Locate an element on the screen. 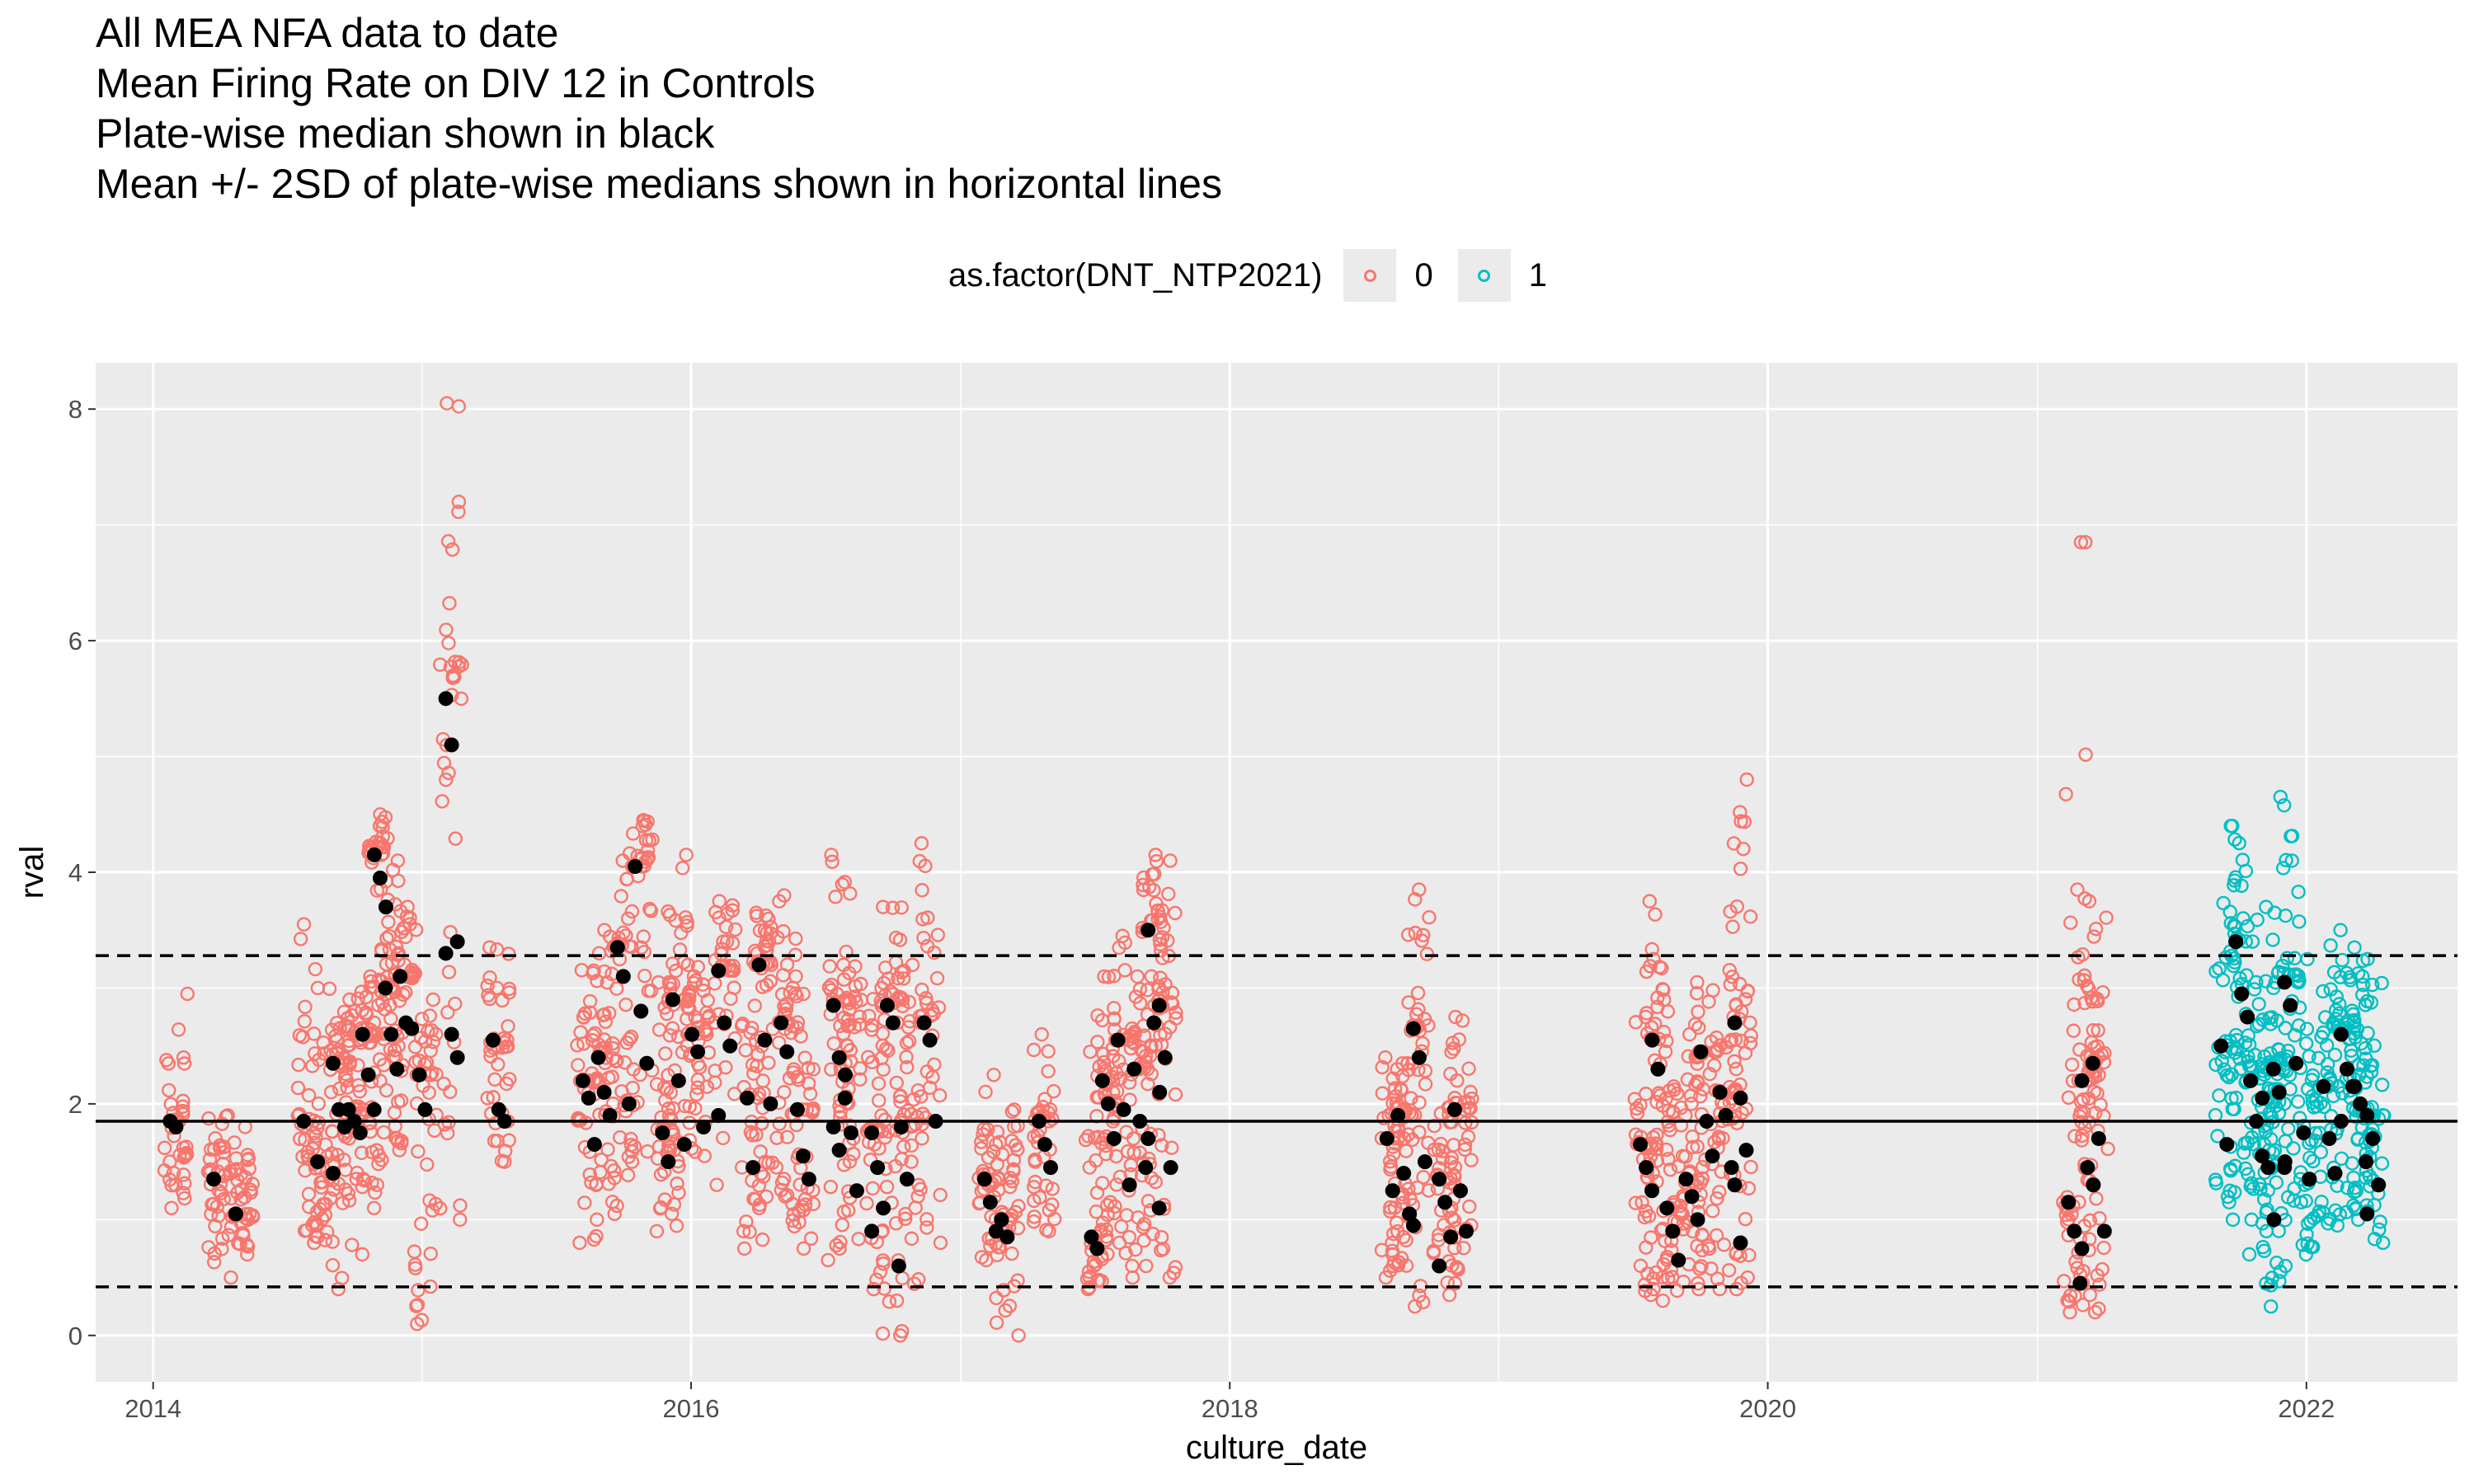 The image size is (2474, 1484). x-tick-label: 2014 is located at coordinates (153, 1408).